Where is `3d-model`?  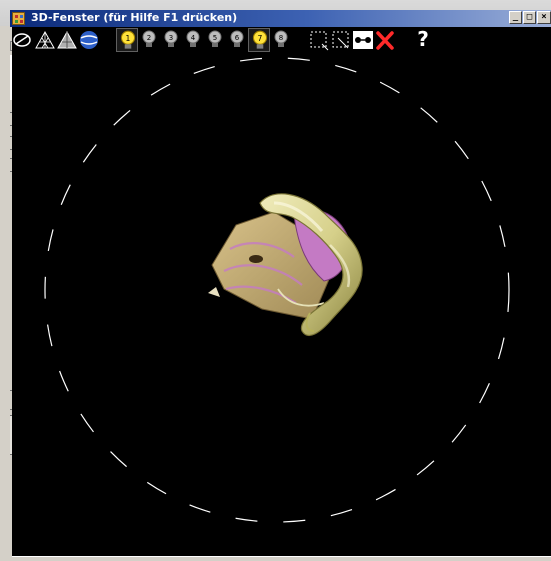
3d-model is located at coordinates (285, 264).